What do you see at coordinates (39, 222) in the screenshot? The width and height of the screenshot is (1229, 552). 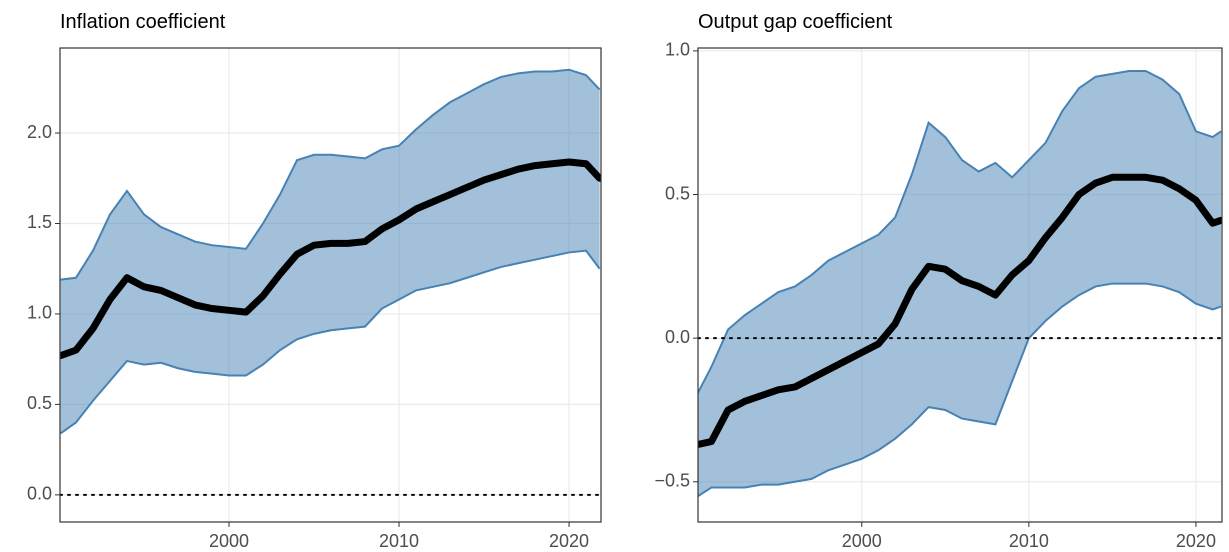 I see `y-tick-label: 1.5` at bounding box center [39, 222].